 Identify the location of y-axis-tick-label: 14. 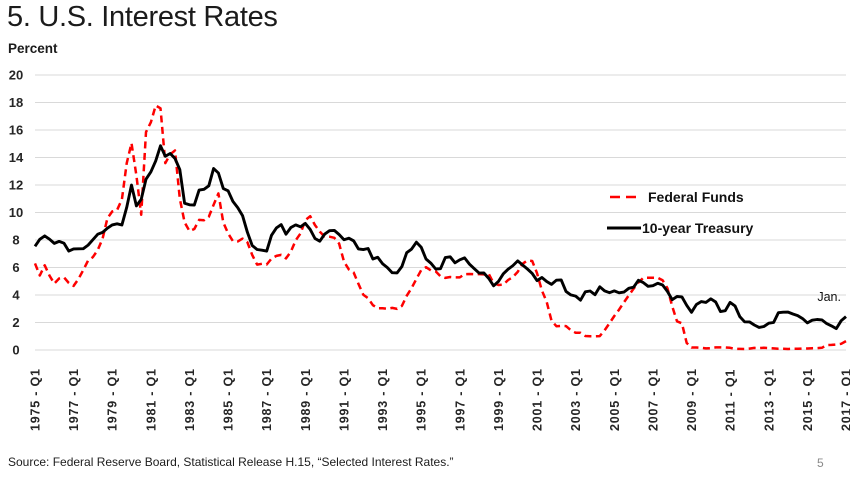
(16, 157).